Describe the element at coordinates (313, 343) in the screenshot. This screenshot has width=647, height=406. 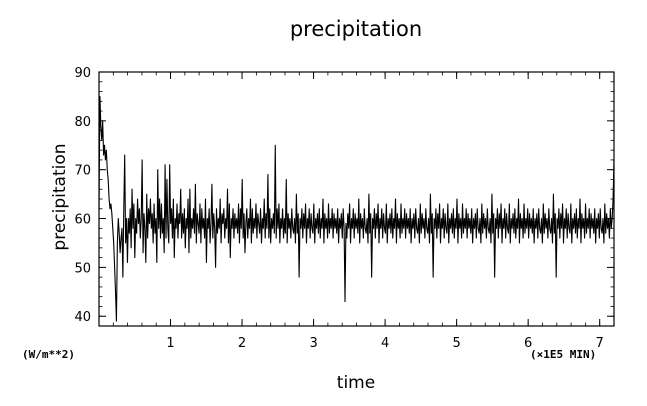
I see `x-tick-label: 3` at that location.